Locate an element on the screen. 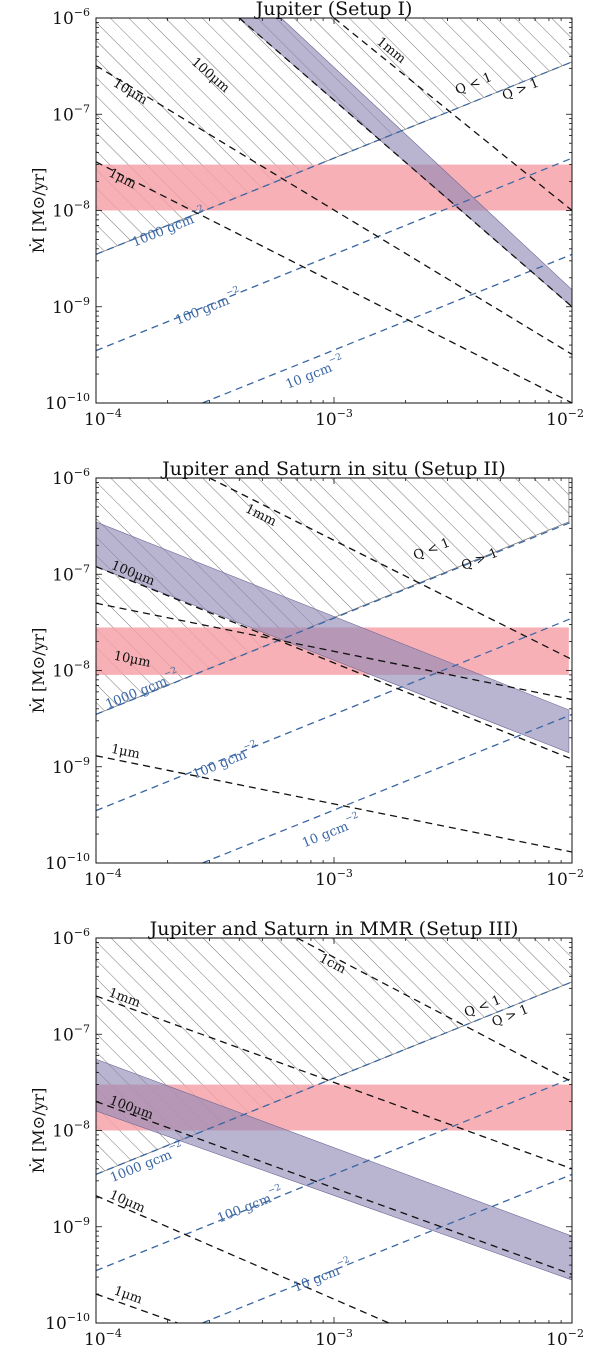 The image size is (614, 1353). panel-title: Jupiter and Saturn in situ (Setup II) is located at coordinates (333, 469).